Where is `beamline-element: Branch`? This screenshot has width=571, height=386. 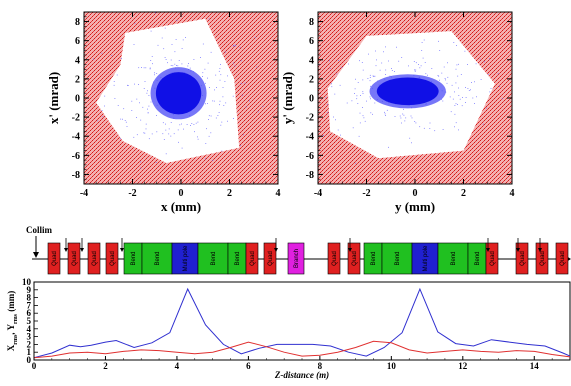 beamline-element: Branch is located at coordinates (296, 258).